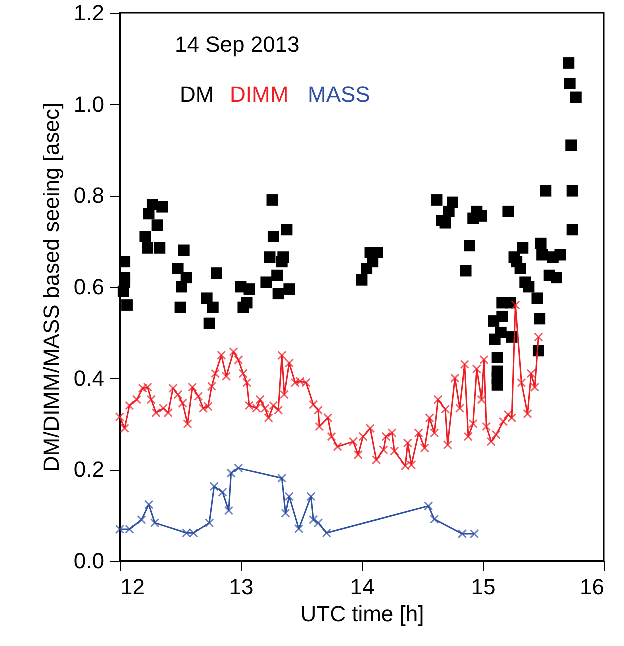 This screenshot has width=624, height=646. I want to click on x-tick-label: 12, so click(132, 587).